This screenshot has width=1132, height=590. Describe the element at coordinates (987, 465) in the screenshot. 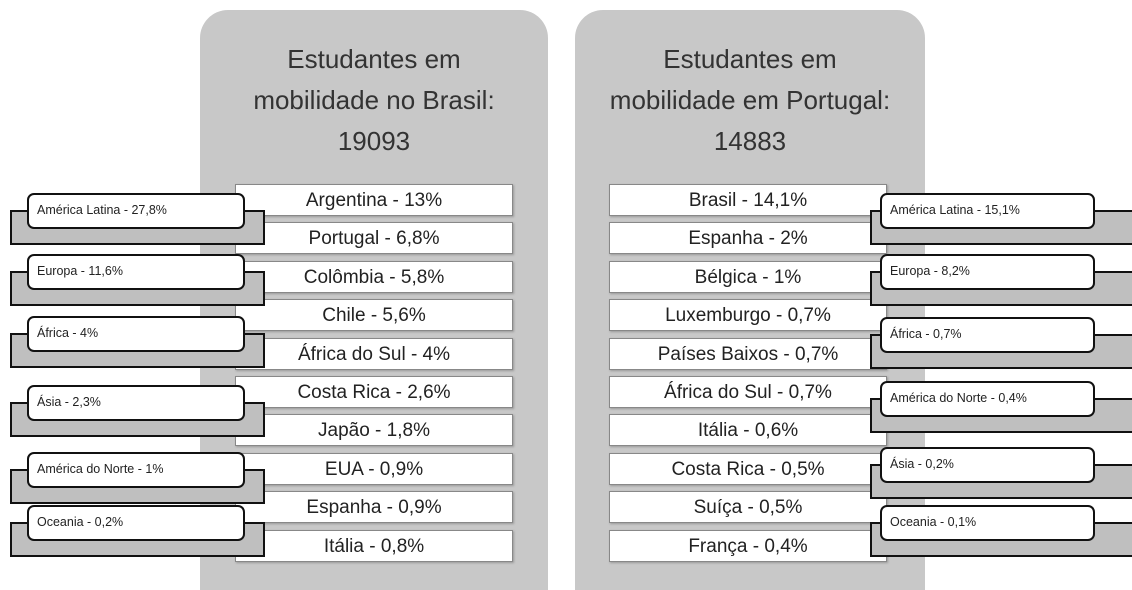

I see `region-box: Ásia - 0,2%` at that location.